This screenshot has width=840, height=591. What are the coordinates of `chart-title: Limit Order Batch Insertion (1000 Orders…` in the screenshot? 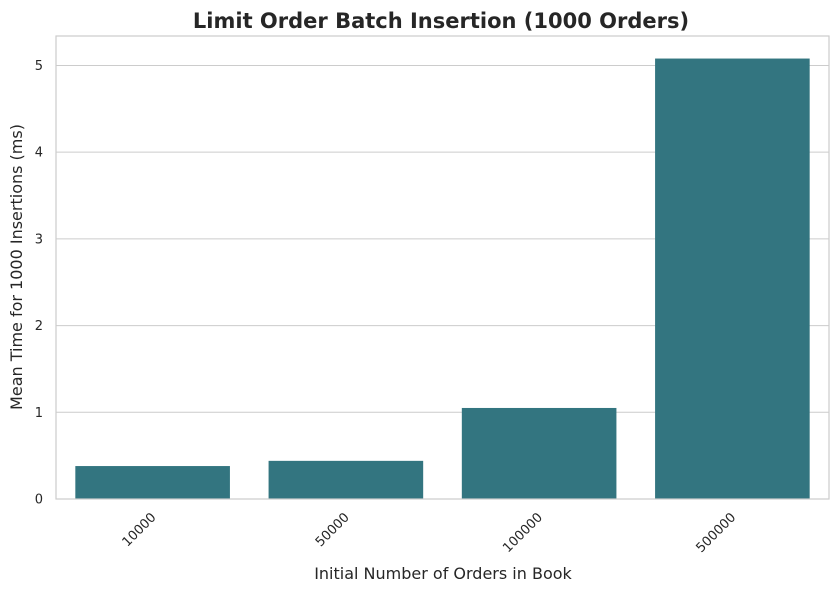 It's located at (441, 21).